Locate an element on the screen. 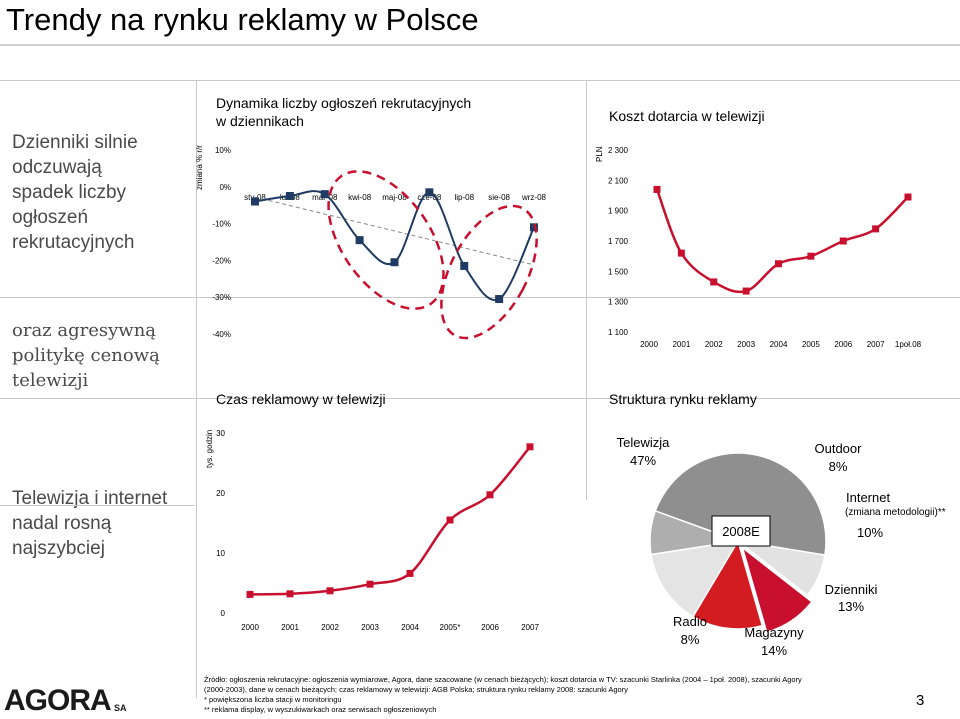  y-tick-label: 20 is located at coordinates (220, 493).